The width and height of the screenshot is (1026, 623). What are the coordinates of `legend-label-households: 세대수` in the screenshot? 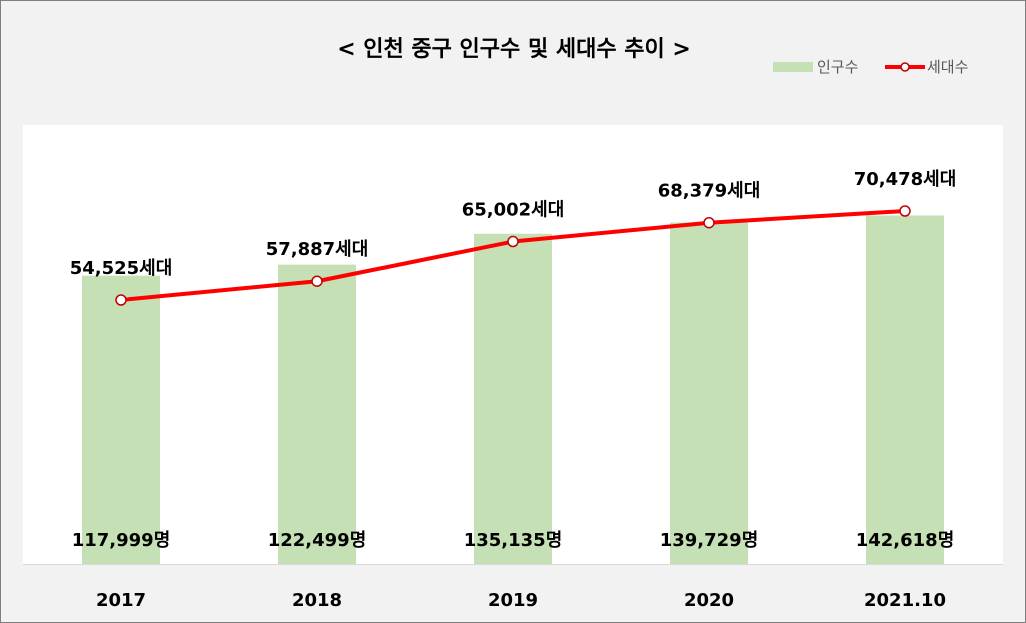 It's located at (948, 67).